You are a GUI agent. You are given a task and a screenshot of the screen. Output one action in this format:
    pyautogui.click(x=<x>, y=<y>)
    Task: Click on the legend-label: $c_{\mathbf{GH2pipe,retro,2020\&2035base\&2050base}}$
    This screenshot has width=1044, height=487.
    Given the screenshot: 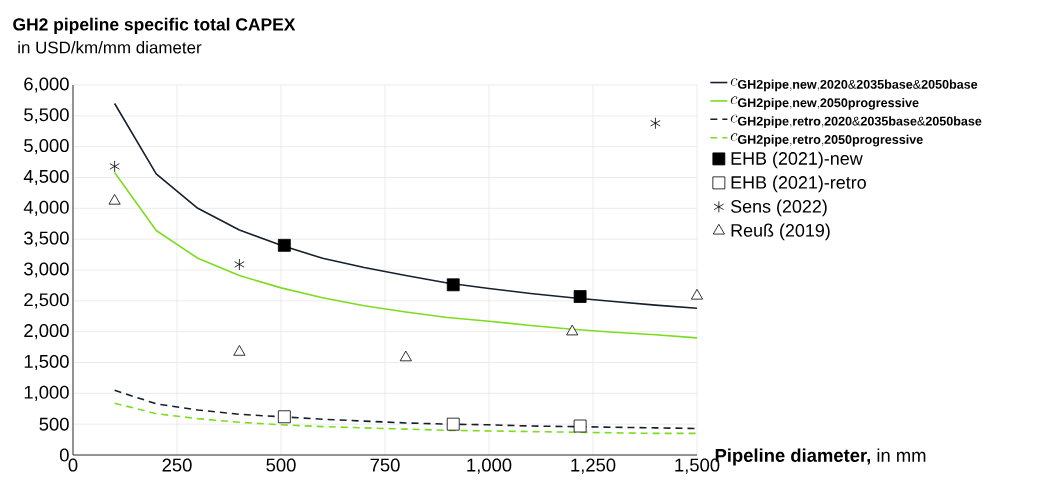 What is the action you would take?
    pyautogui.click(x=856, y=121)
    